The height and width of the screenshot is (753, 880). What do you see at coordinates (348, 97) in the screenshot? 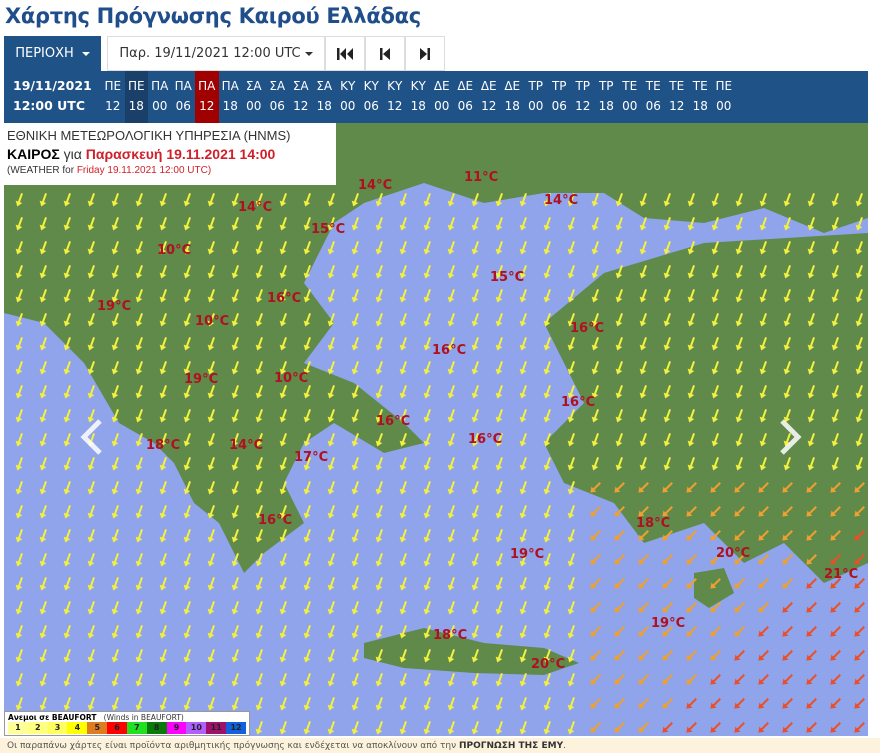
I see `time-slot: ΚΥ 00` at bounding box center [348, 97].